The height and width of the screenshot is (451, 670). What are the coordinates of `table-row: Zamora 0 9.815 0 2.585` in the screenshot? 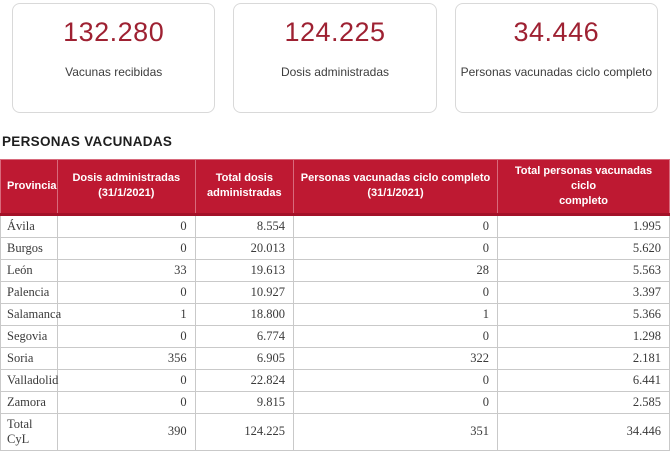 It's located at (335, 402).